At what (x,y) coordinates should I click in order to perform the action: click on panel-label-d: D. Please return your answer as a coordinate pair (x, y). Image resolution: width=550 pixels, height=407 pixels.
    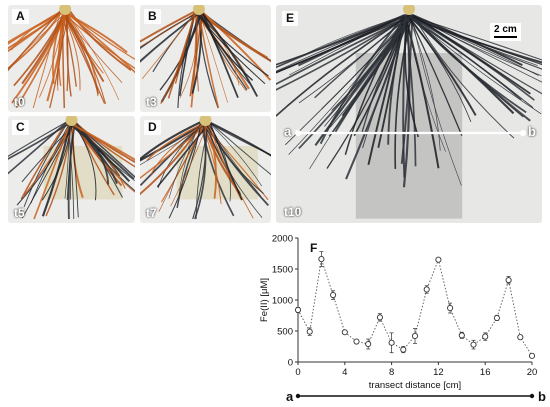
    Looking at the image, I should click on (152, 127).